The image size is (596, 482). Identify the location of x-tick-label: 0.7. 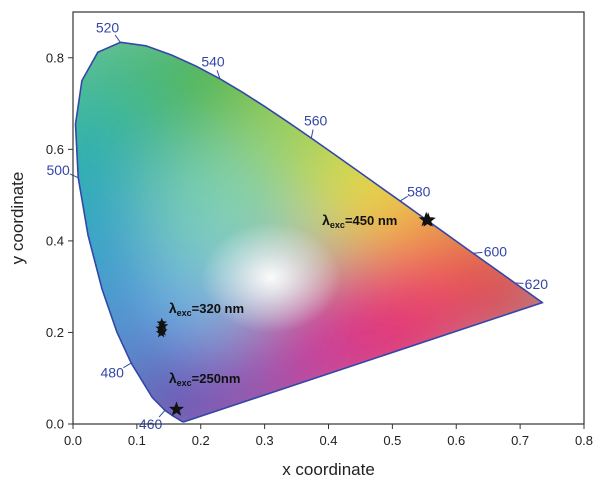
(520, 440).